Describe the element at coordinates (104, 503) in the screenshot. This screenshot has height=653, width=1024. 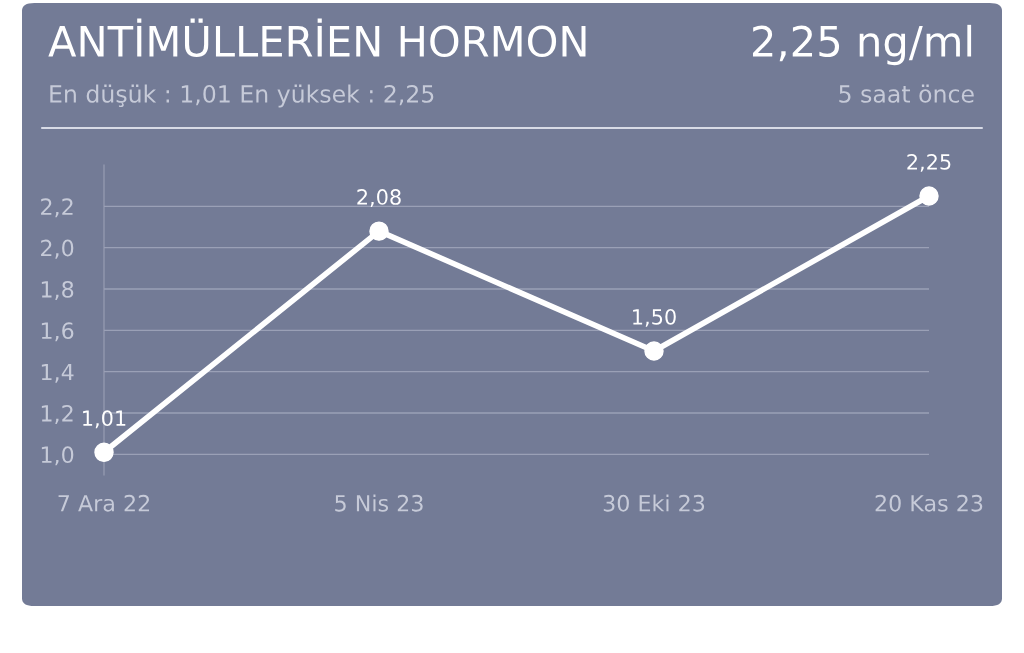
I see `x-tick-label: 7 Ara 22` at that location.